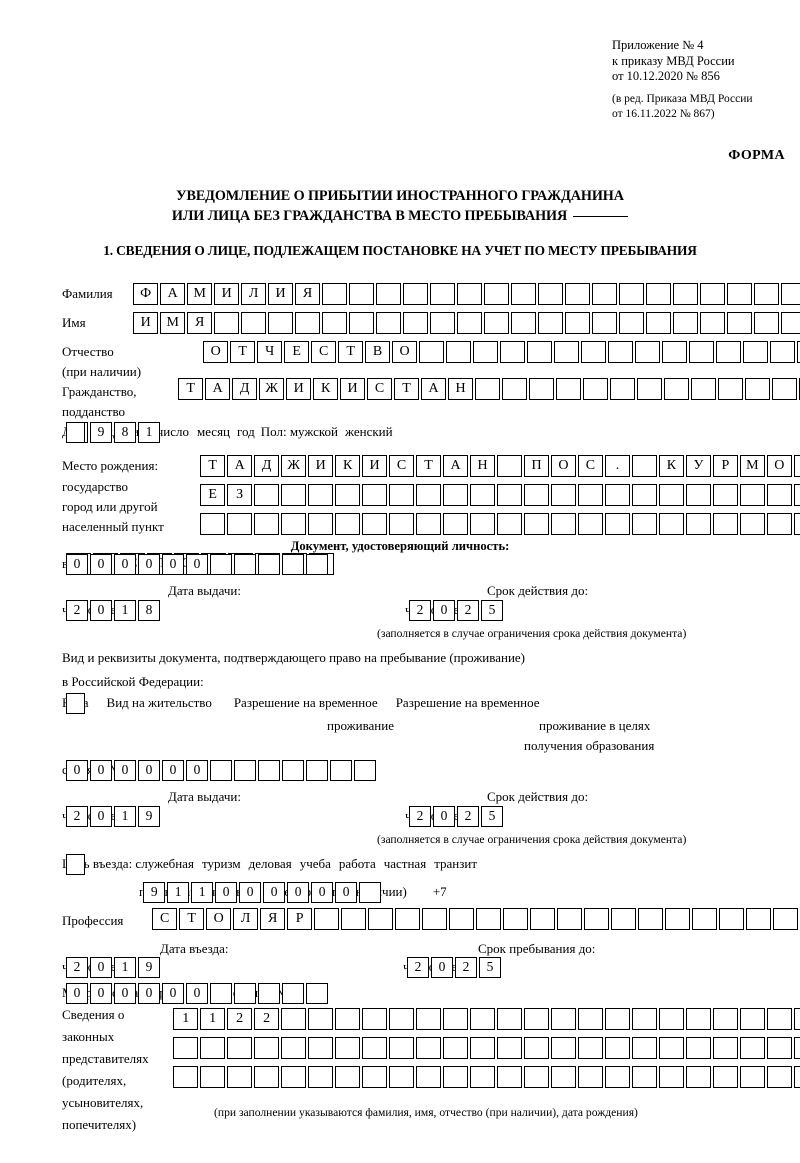 This screenshot has height=1163, width=800. Describe the element at coordinates (75, 703) in the screenshot. I see `temp-edu-checkbox` at that location.